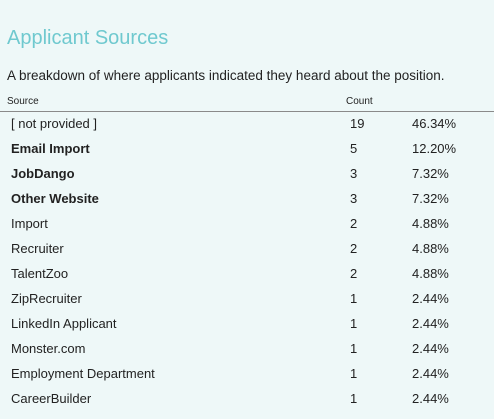  Describe the element at coordinates (247, 149) in the screenshot. I see `table-row: Email Import 5 12.20%` at that location.